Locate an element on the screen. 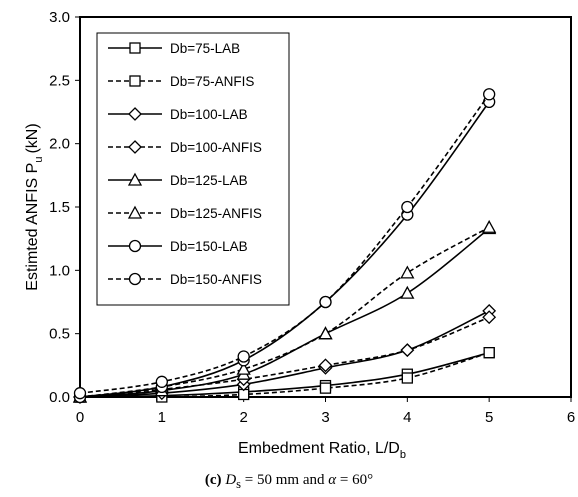 Image resolution: width=578 pixels, height=497 pixels. y-axis-title: Estimted ANFIS Pu (kN) is located at coordinates (34, 206).